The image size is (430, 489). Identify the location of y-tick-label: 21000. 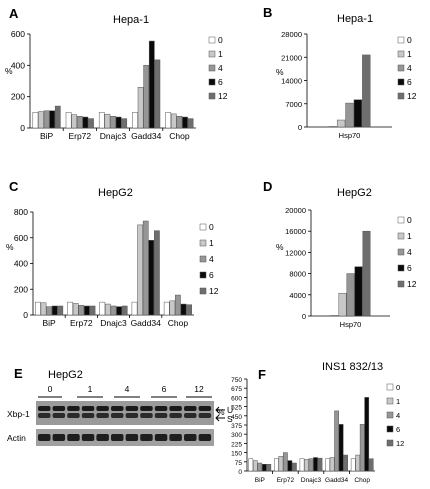
(291, 57).